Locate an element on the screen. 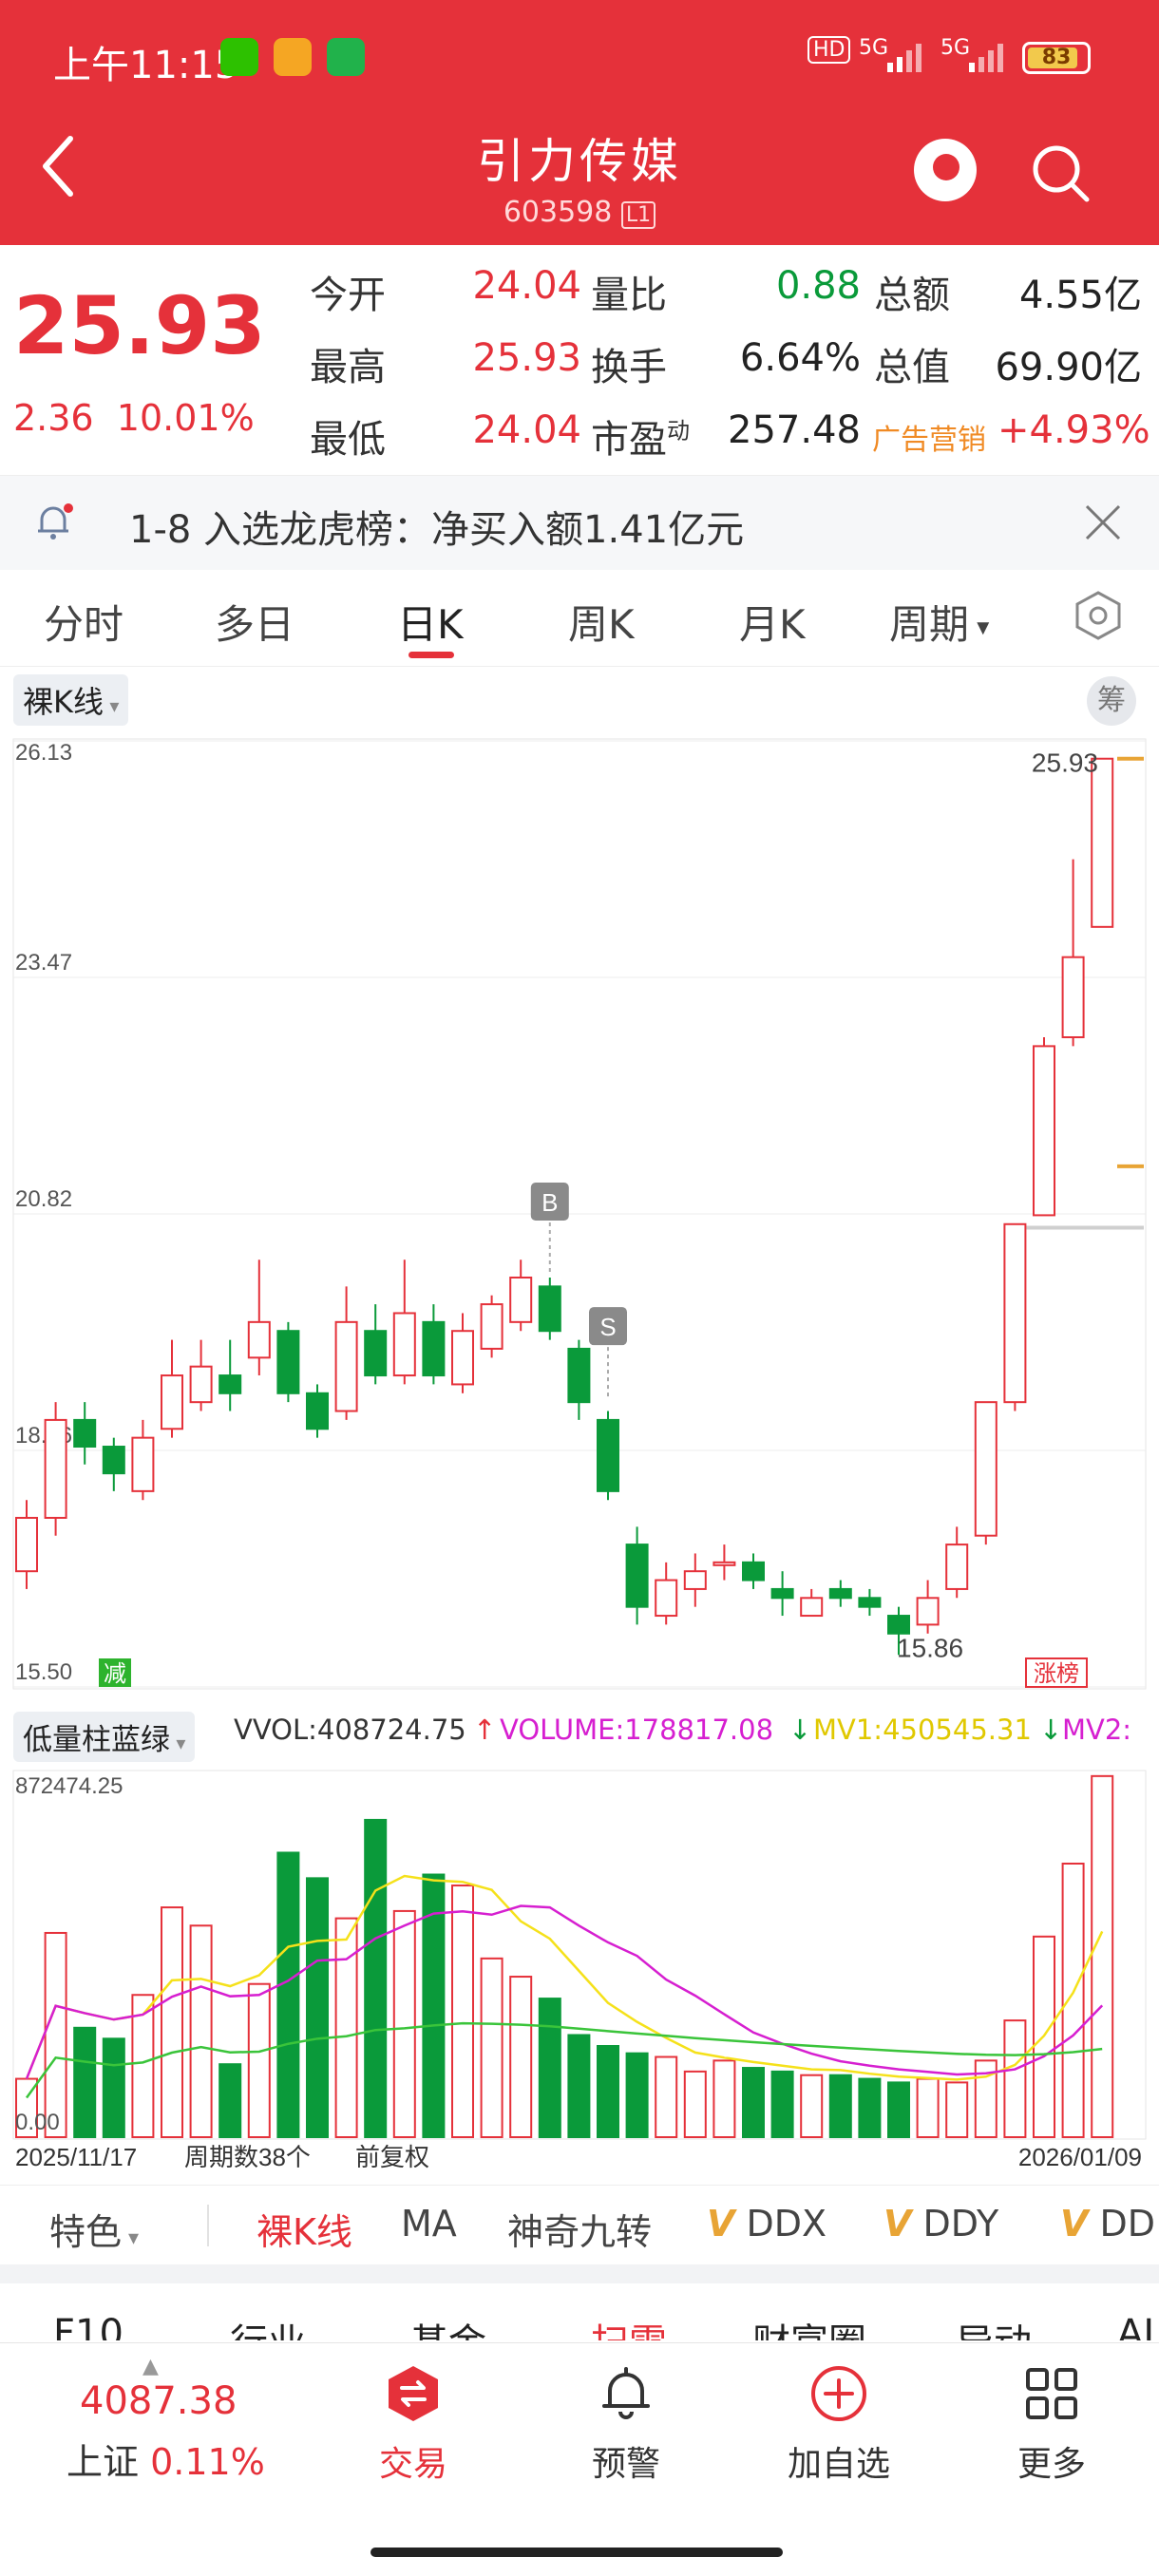 The width and height of the screenshot is (1159, 2576). indicator-tabs: 特色 ▾ 裸K线 MA 神奇九转 V DDX V DDY V DD is located at coordinates (579, 2224).